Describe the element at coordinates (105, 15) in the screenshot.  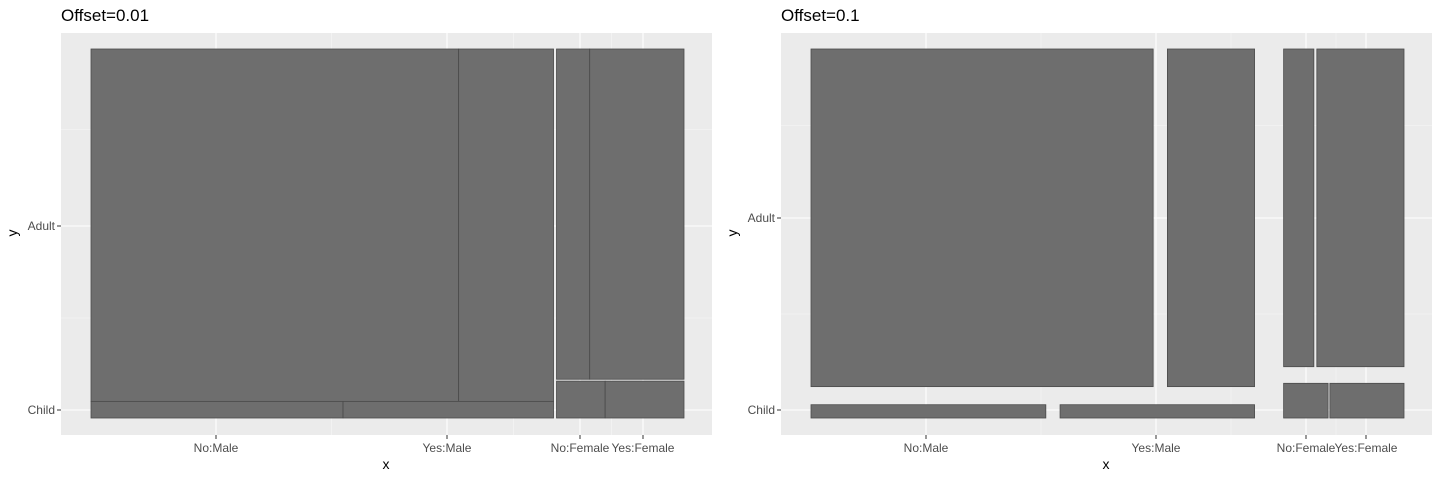
I see `chart-title-offset-001: Offset=0.01` at that location.